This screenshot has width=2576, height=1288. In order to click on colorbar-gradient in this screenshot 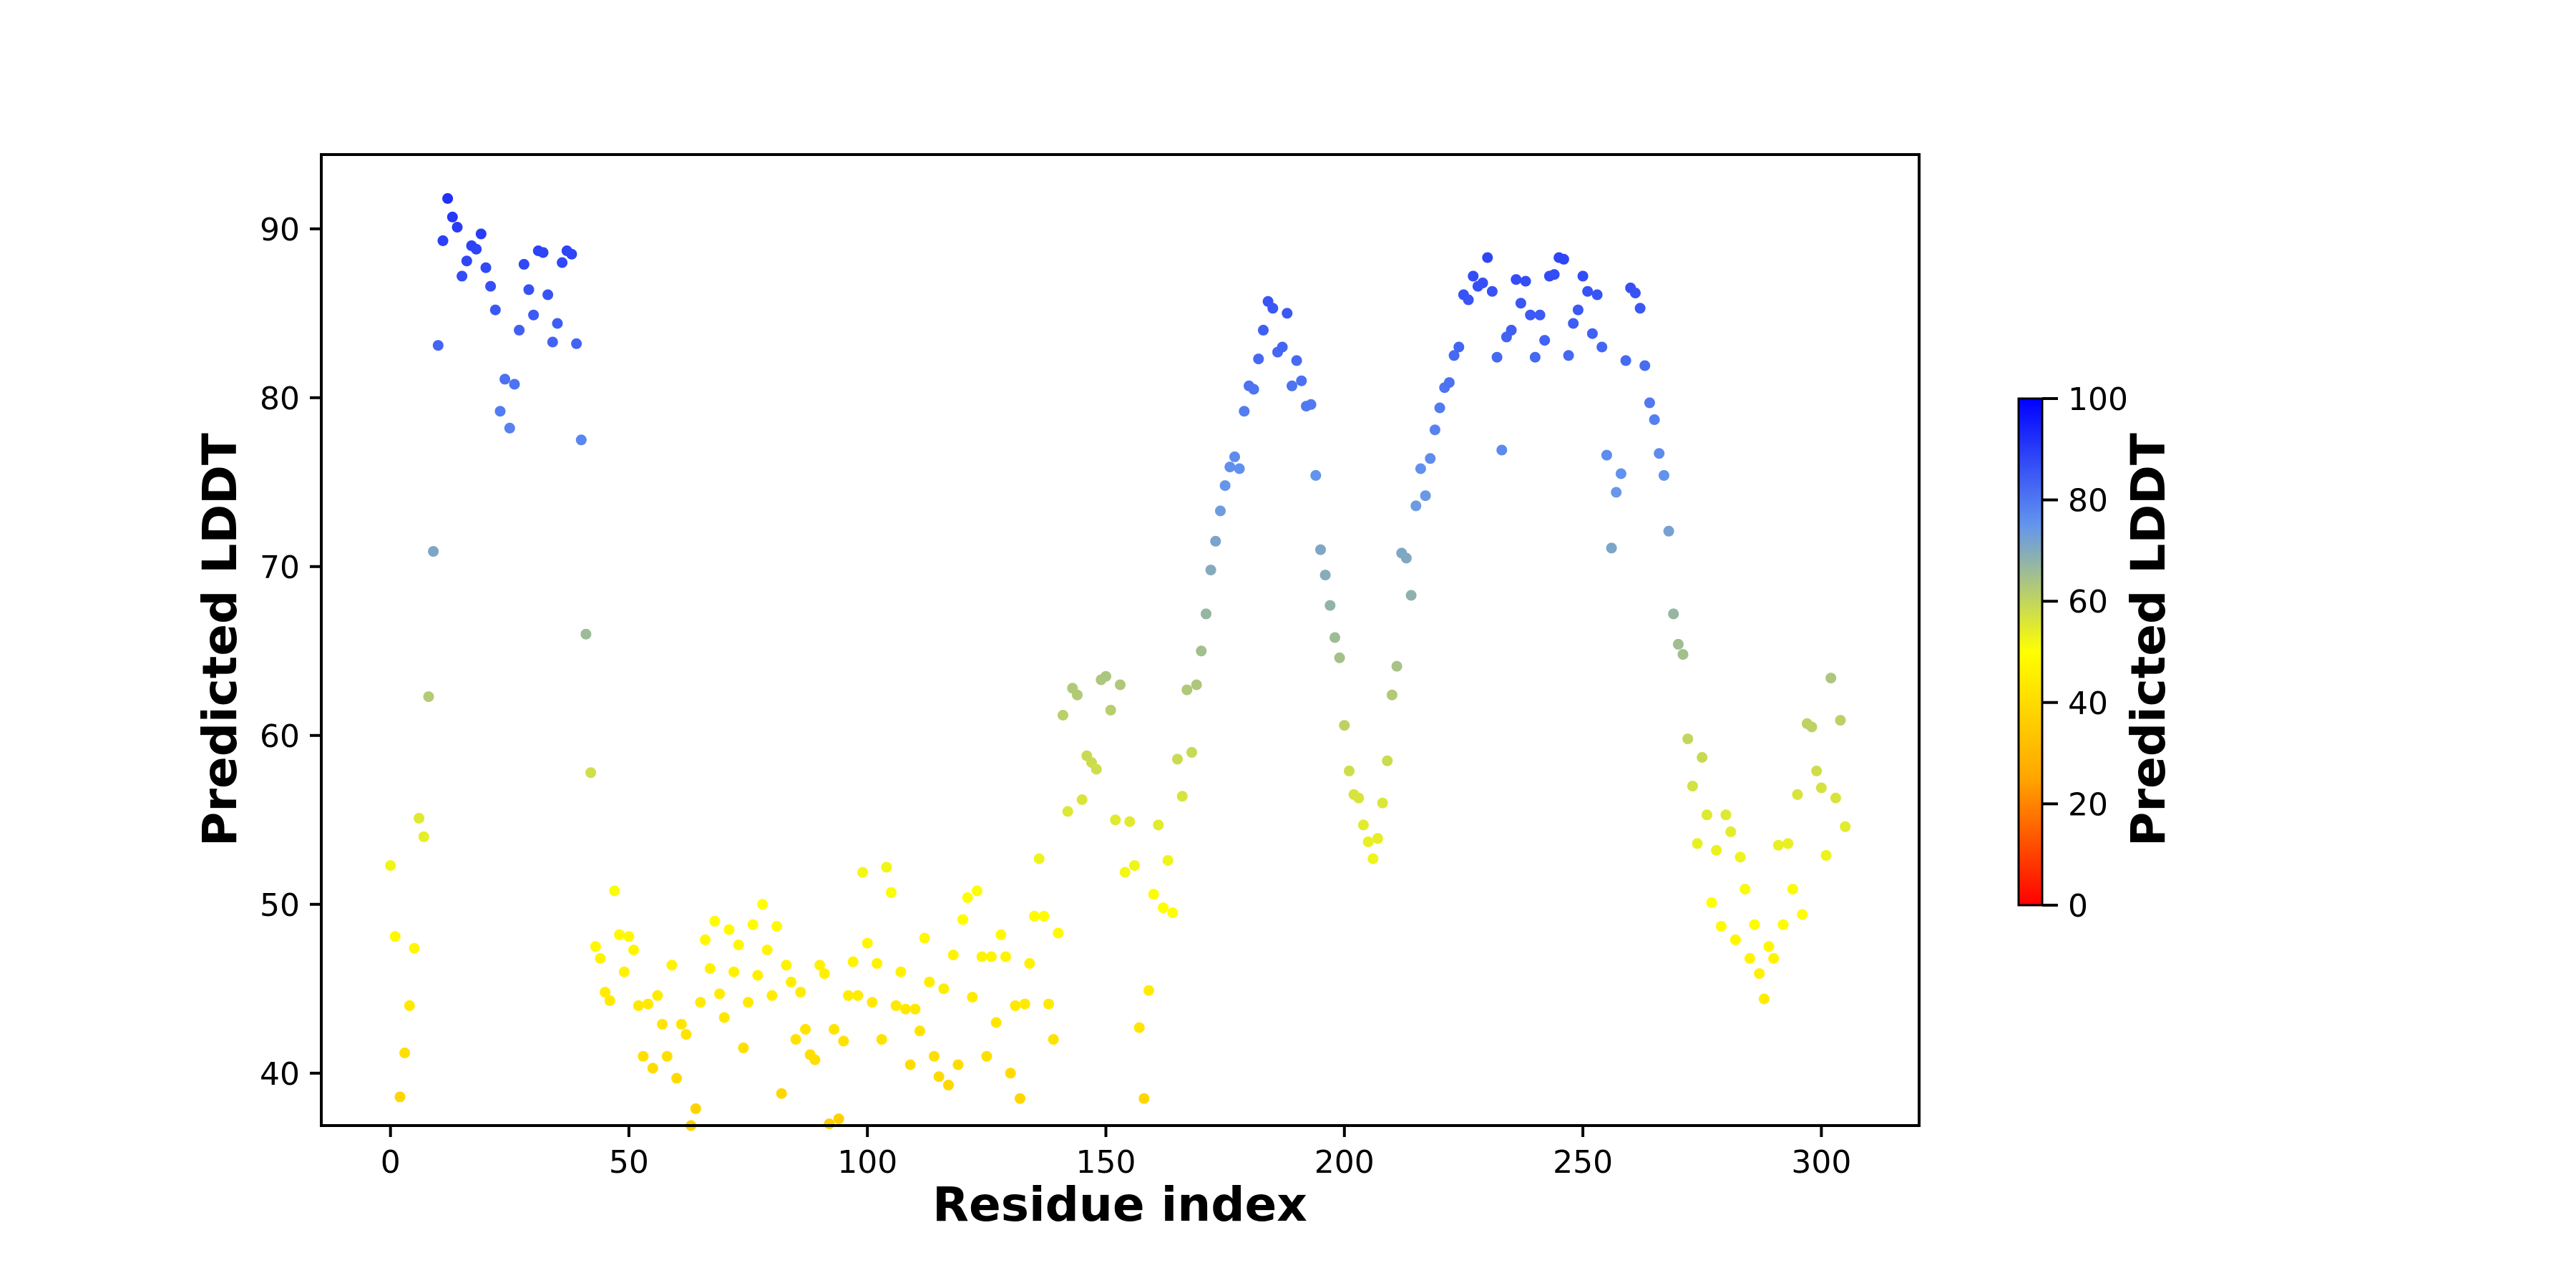, I will do `click(2030, 652)`.